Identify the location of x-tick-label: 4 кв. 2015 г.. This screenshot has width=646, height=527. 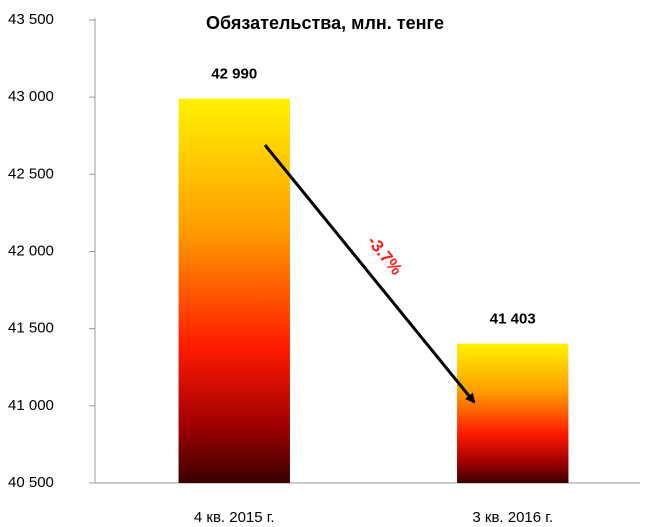
(234, 517).